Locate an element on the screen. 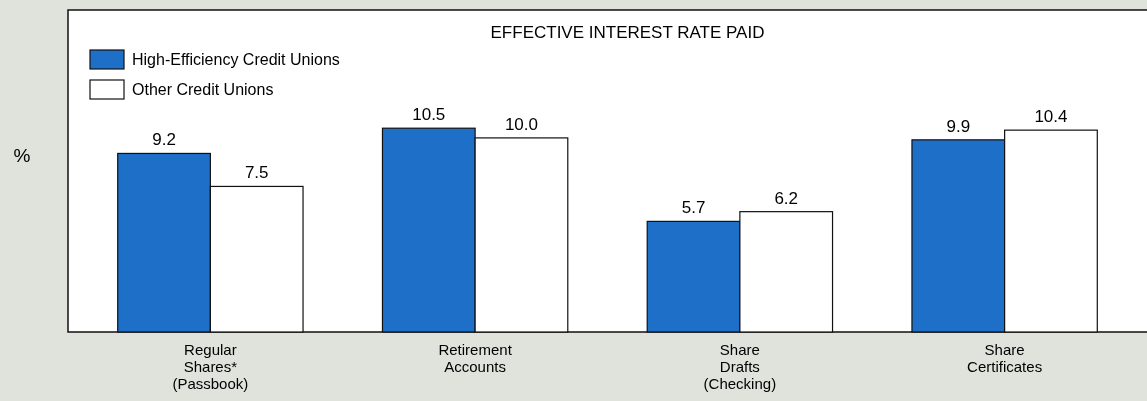  x-tick-label: Share Drafts (Checking) is located at coordinates (740, 366).